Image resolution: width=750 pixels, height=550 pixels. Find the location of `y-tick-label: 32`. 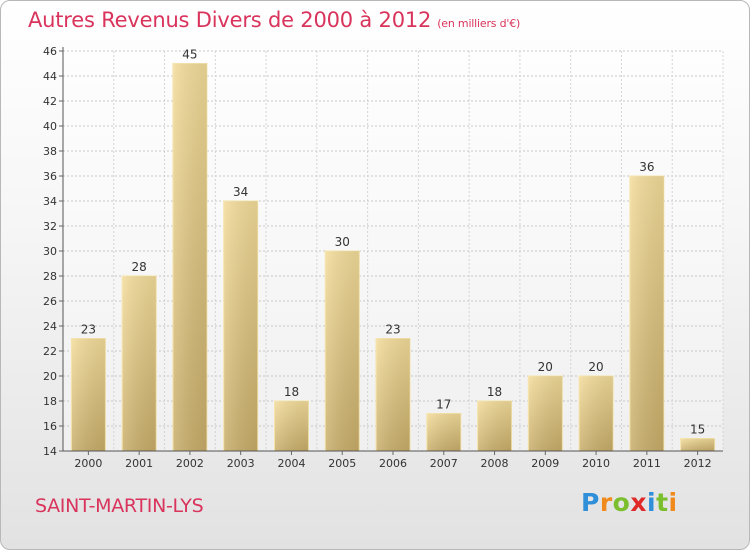

y-tick-label: 32 is located at coordinates (50, 226).